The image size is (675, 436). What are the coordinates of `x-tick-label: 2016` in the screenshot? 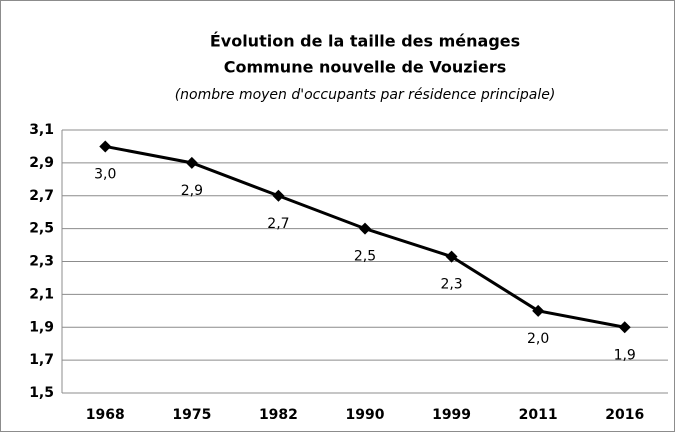 It's located at (624, 415).